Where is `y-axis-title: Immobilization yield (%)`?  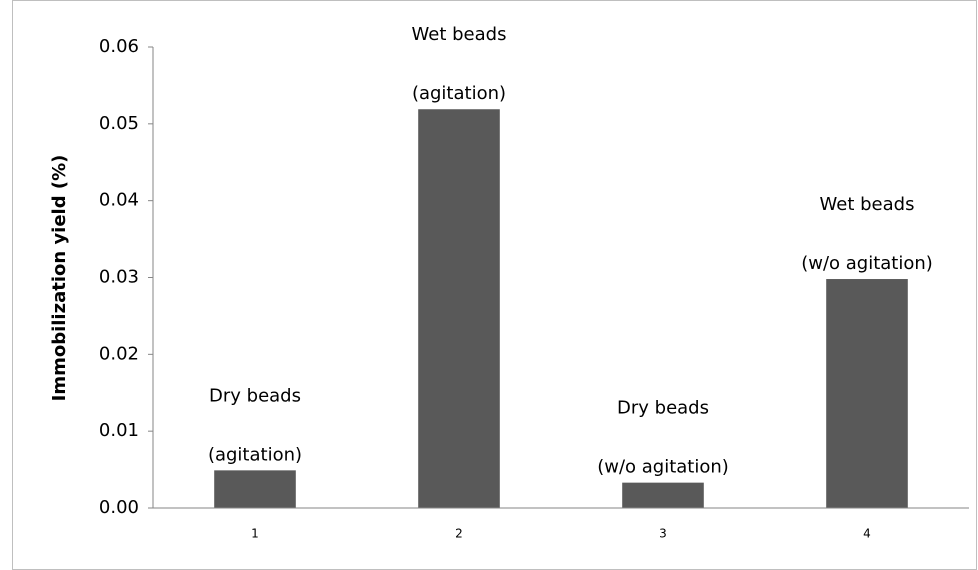 y-axis-title: Immobilization yield (%) is located at coordinates (59, 278).